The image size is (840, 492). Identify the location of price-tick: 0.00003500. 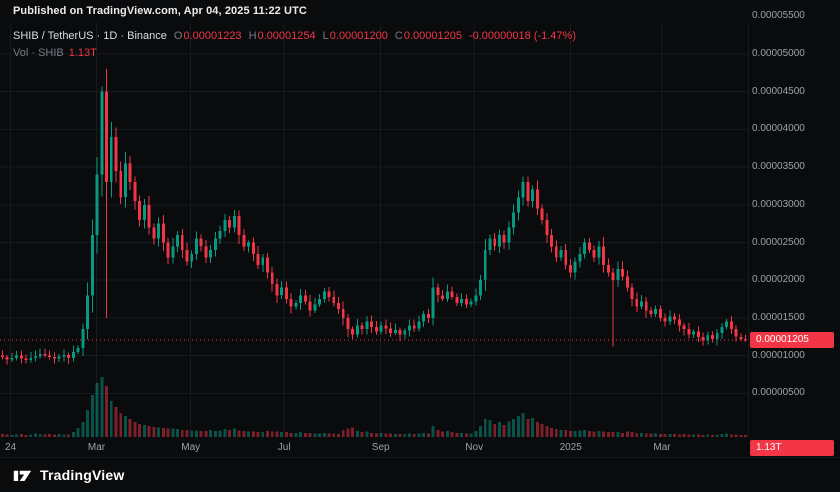
(778, 167).